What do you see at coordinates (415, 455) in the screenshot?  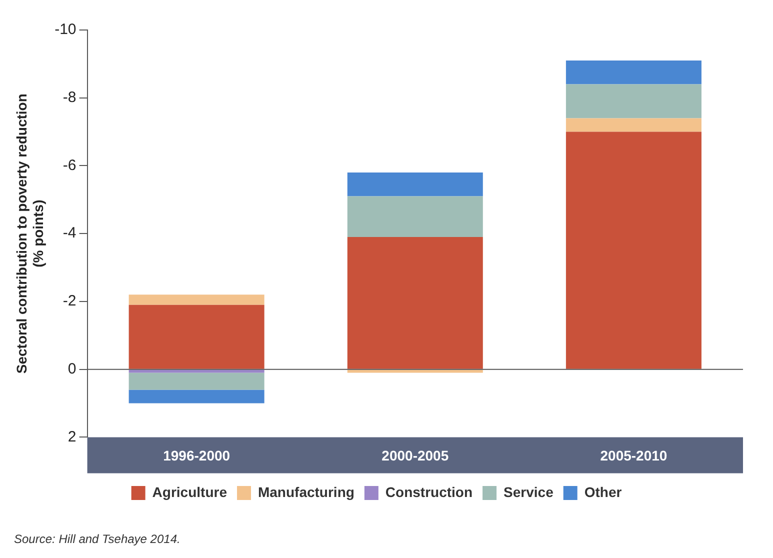 I see `x-tick-label: 2000-2005` at bounding box center [415, 455].